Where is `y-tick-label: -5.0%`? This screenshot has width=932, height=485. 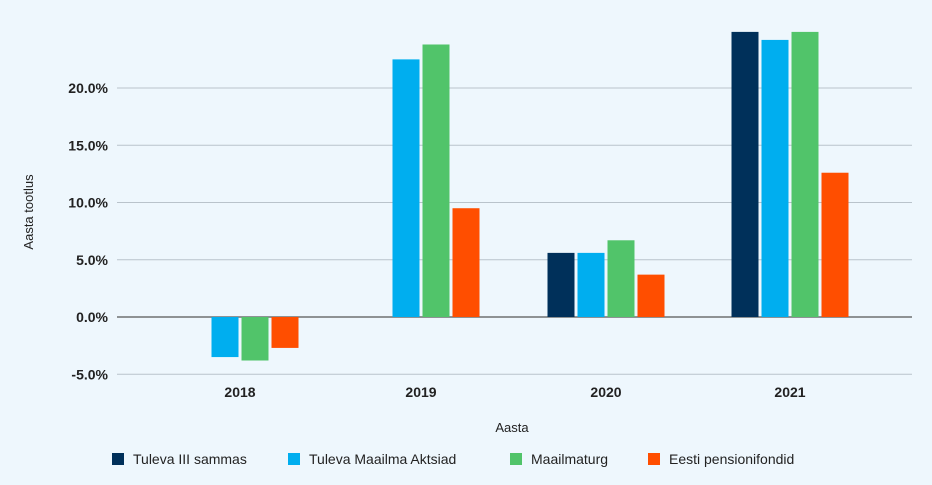
y-tick-label: -5.0% is located at coordinates (89, 374).